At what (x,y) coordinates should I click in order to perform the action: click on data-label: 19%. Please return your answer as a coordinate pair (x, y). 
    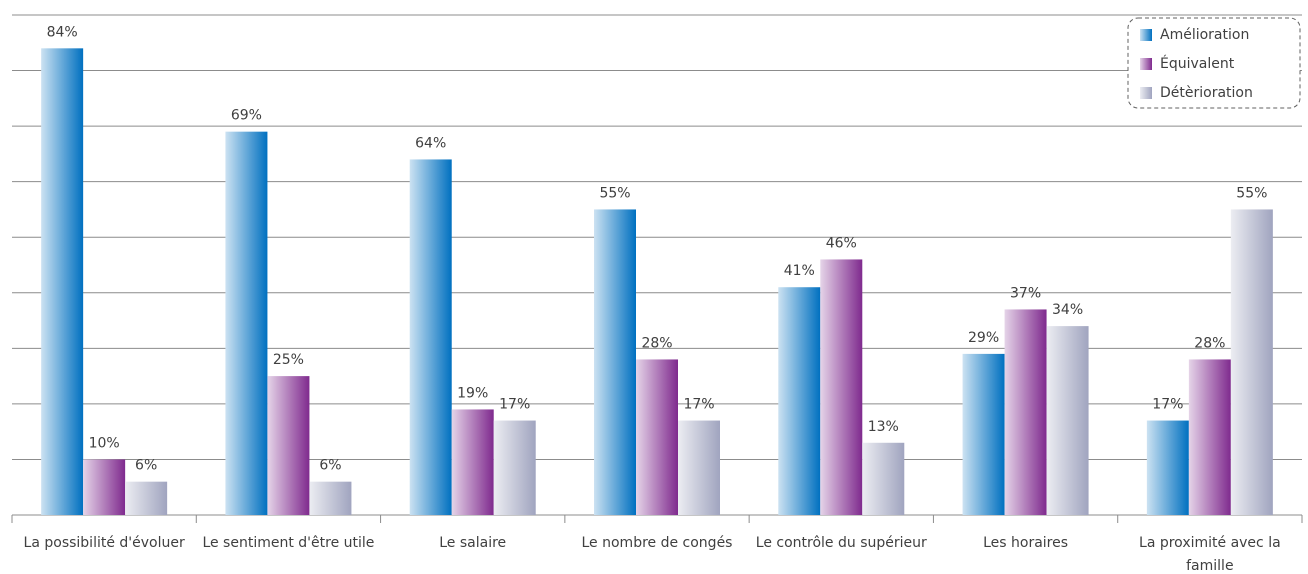
    Looking at the image, I should click on (472, 393).